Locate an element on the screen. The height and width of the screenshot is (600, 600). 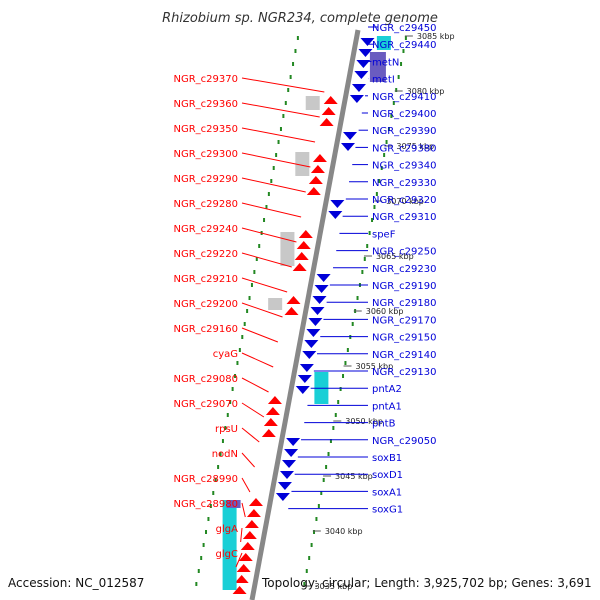
kbp-tick-label: 3070 kbp is located at coordinates (405, 201).